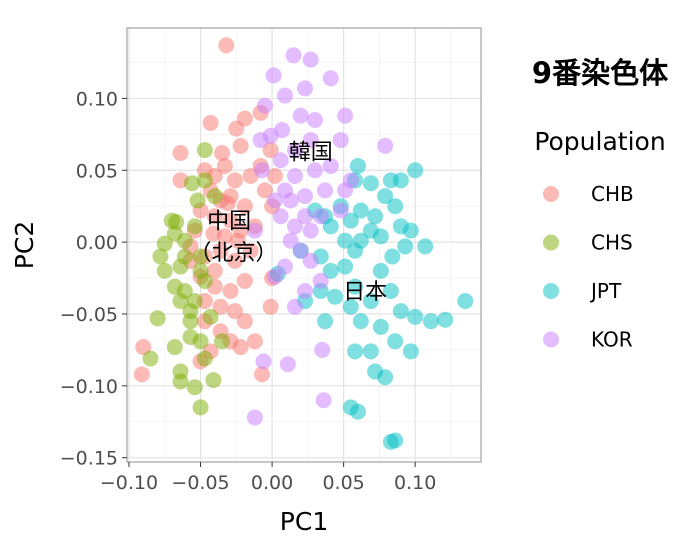  I want to click on y-tick-label: −0.10, so click(89, 387).